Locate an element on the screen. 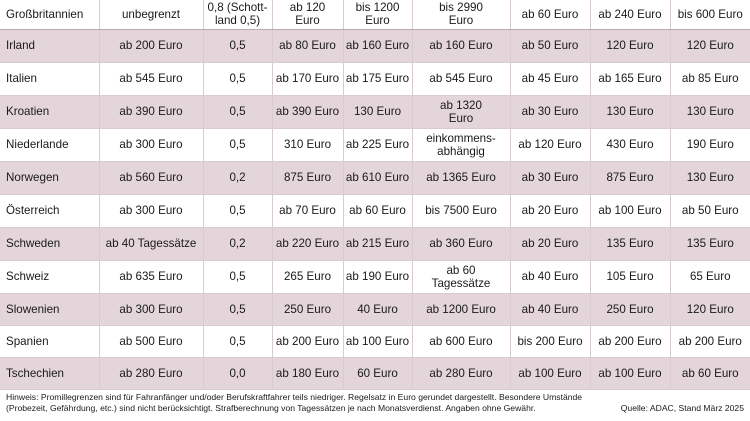  country-cell: Kroatien is located at coordinates (49, 112).